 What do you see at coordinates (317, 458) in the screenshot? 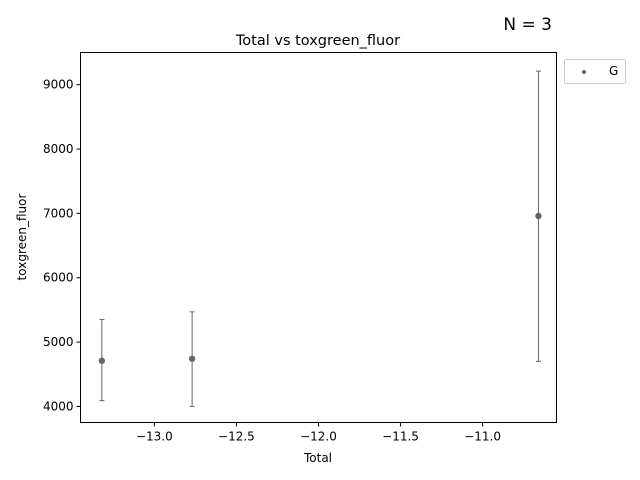
I see `x-axis-label: Total` at bounding box center [317, 458].